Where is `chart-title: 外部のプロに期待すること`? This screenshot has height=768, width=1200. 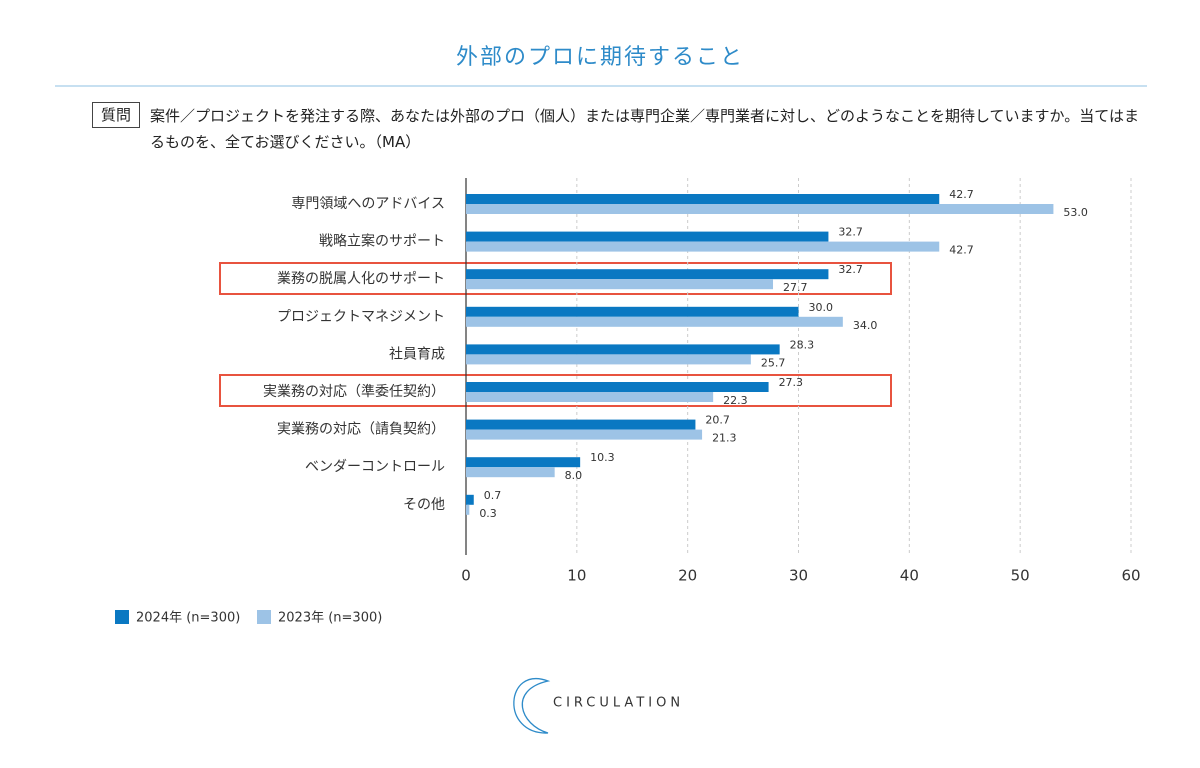 chart-title: 外部のプロに期待すること is located at coordinates (600, 57).